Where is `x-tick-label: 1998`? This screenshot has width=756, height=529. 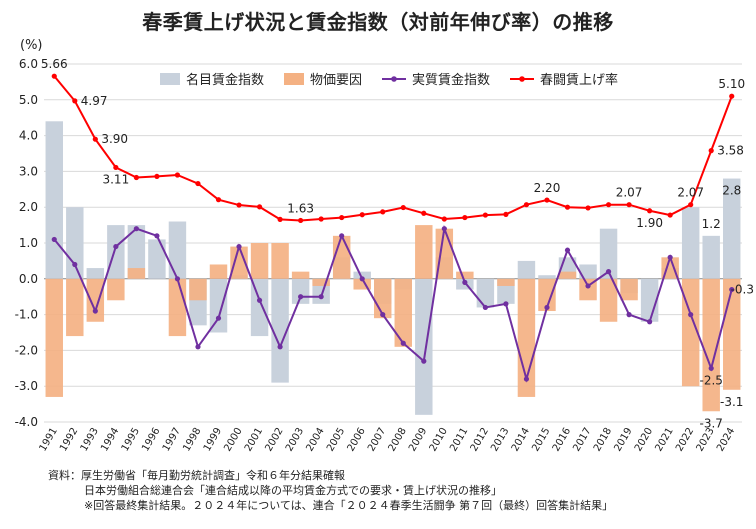
x-tick-label: 1998 is located at coordinates (192, 440).